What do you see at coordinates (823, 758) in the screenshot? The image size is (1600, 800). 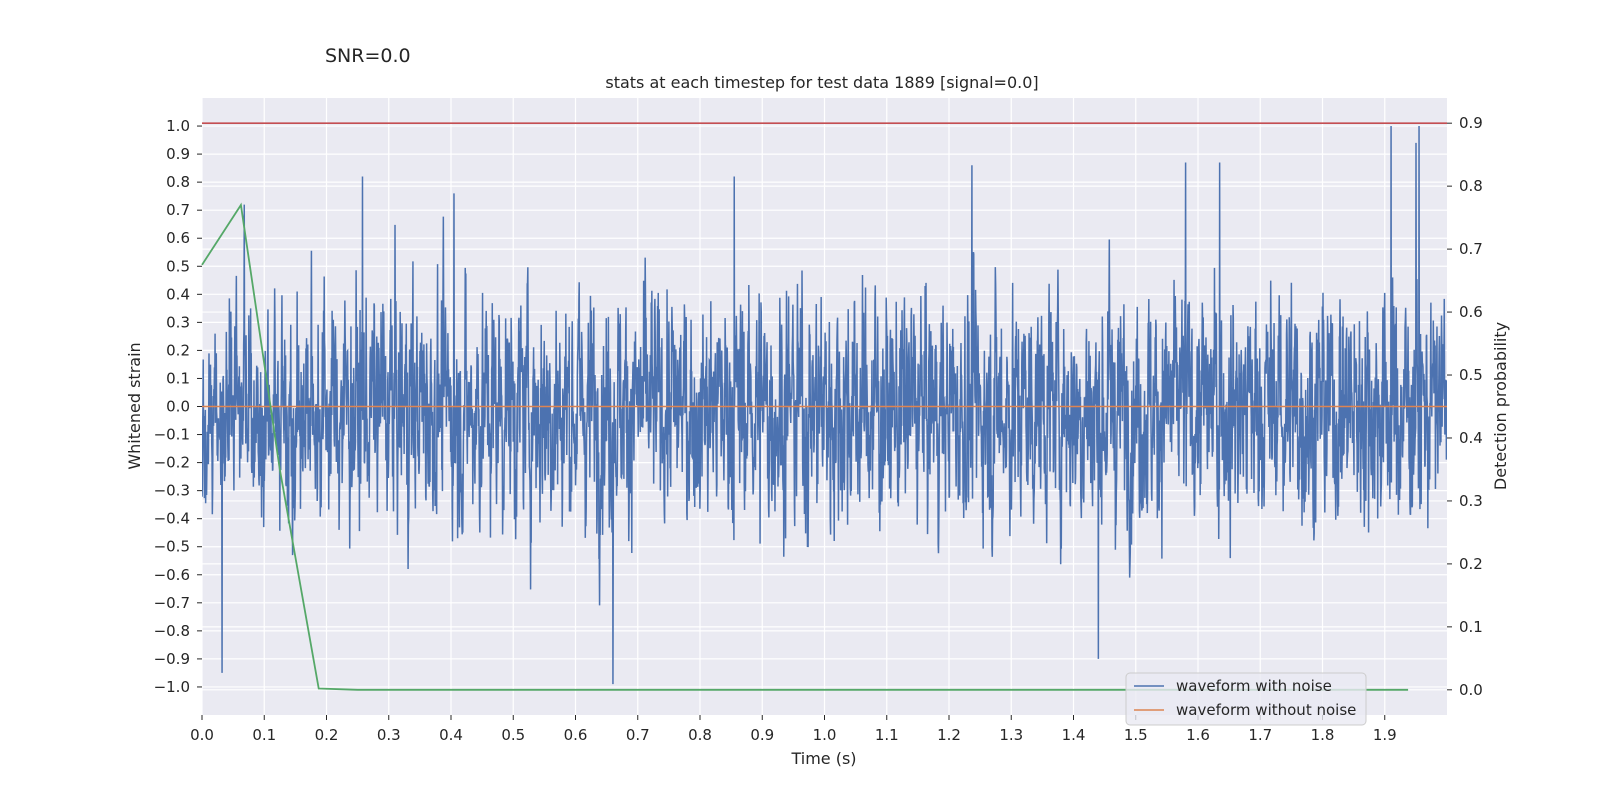 I see `x-axis-label: Time (s)` at bounding box center [823, 758].